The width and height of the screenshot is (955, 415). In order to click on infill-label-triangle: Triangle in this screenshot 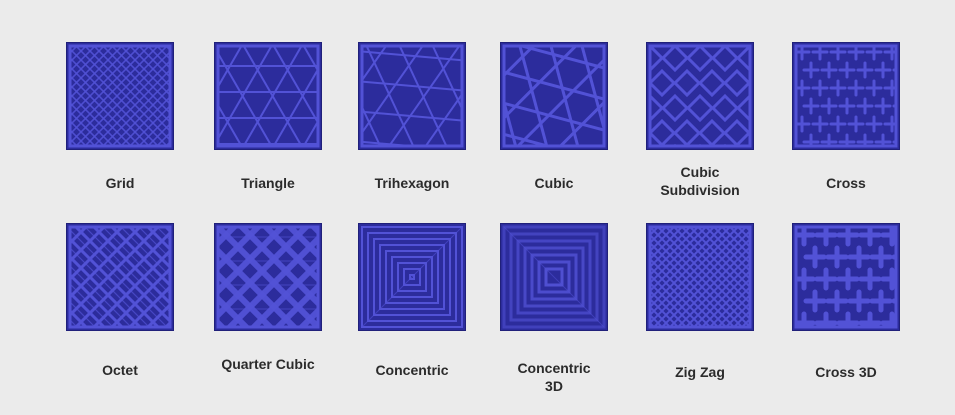, I will do `click(268, 183)`.